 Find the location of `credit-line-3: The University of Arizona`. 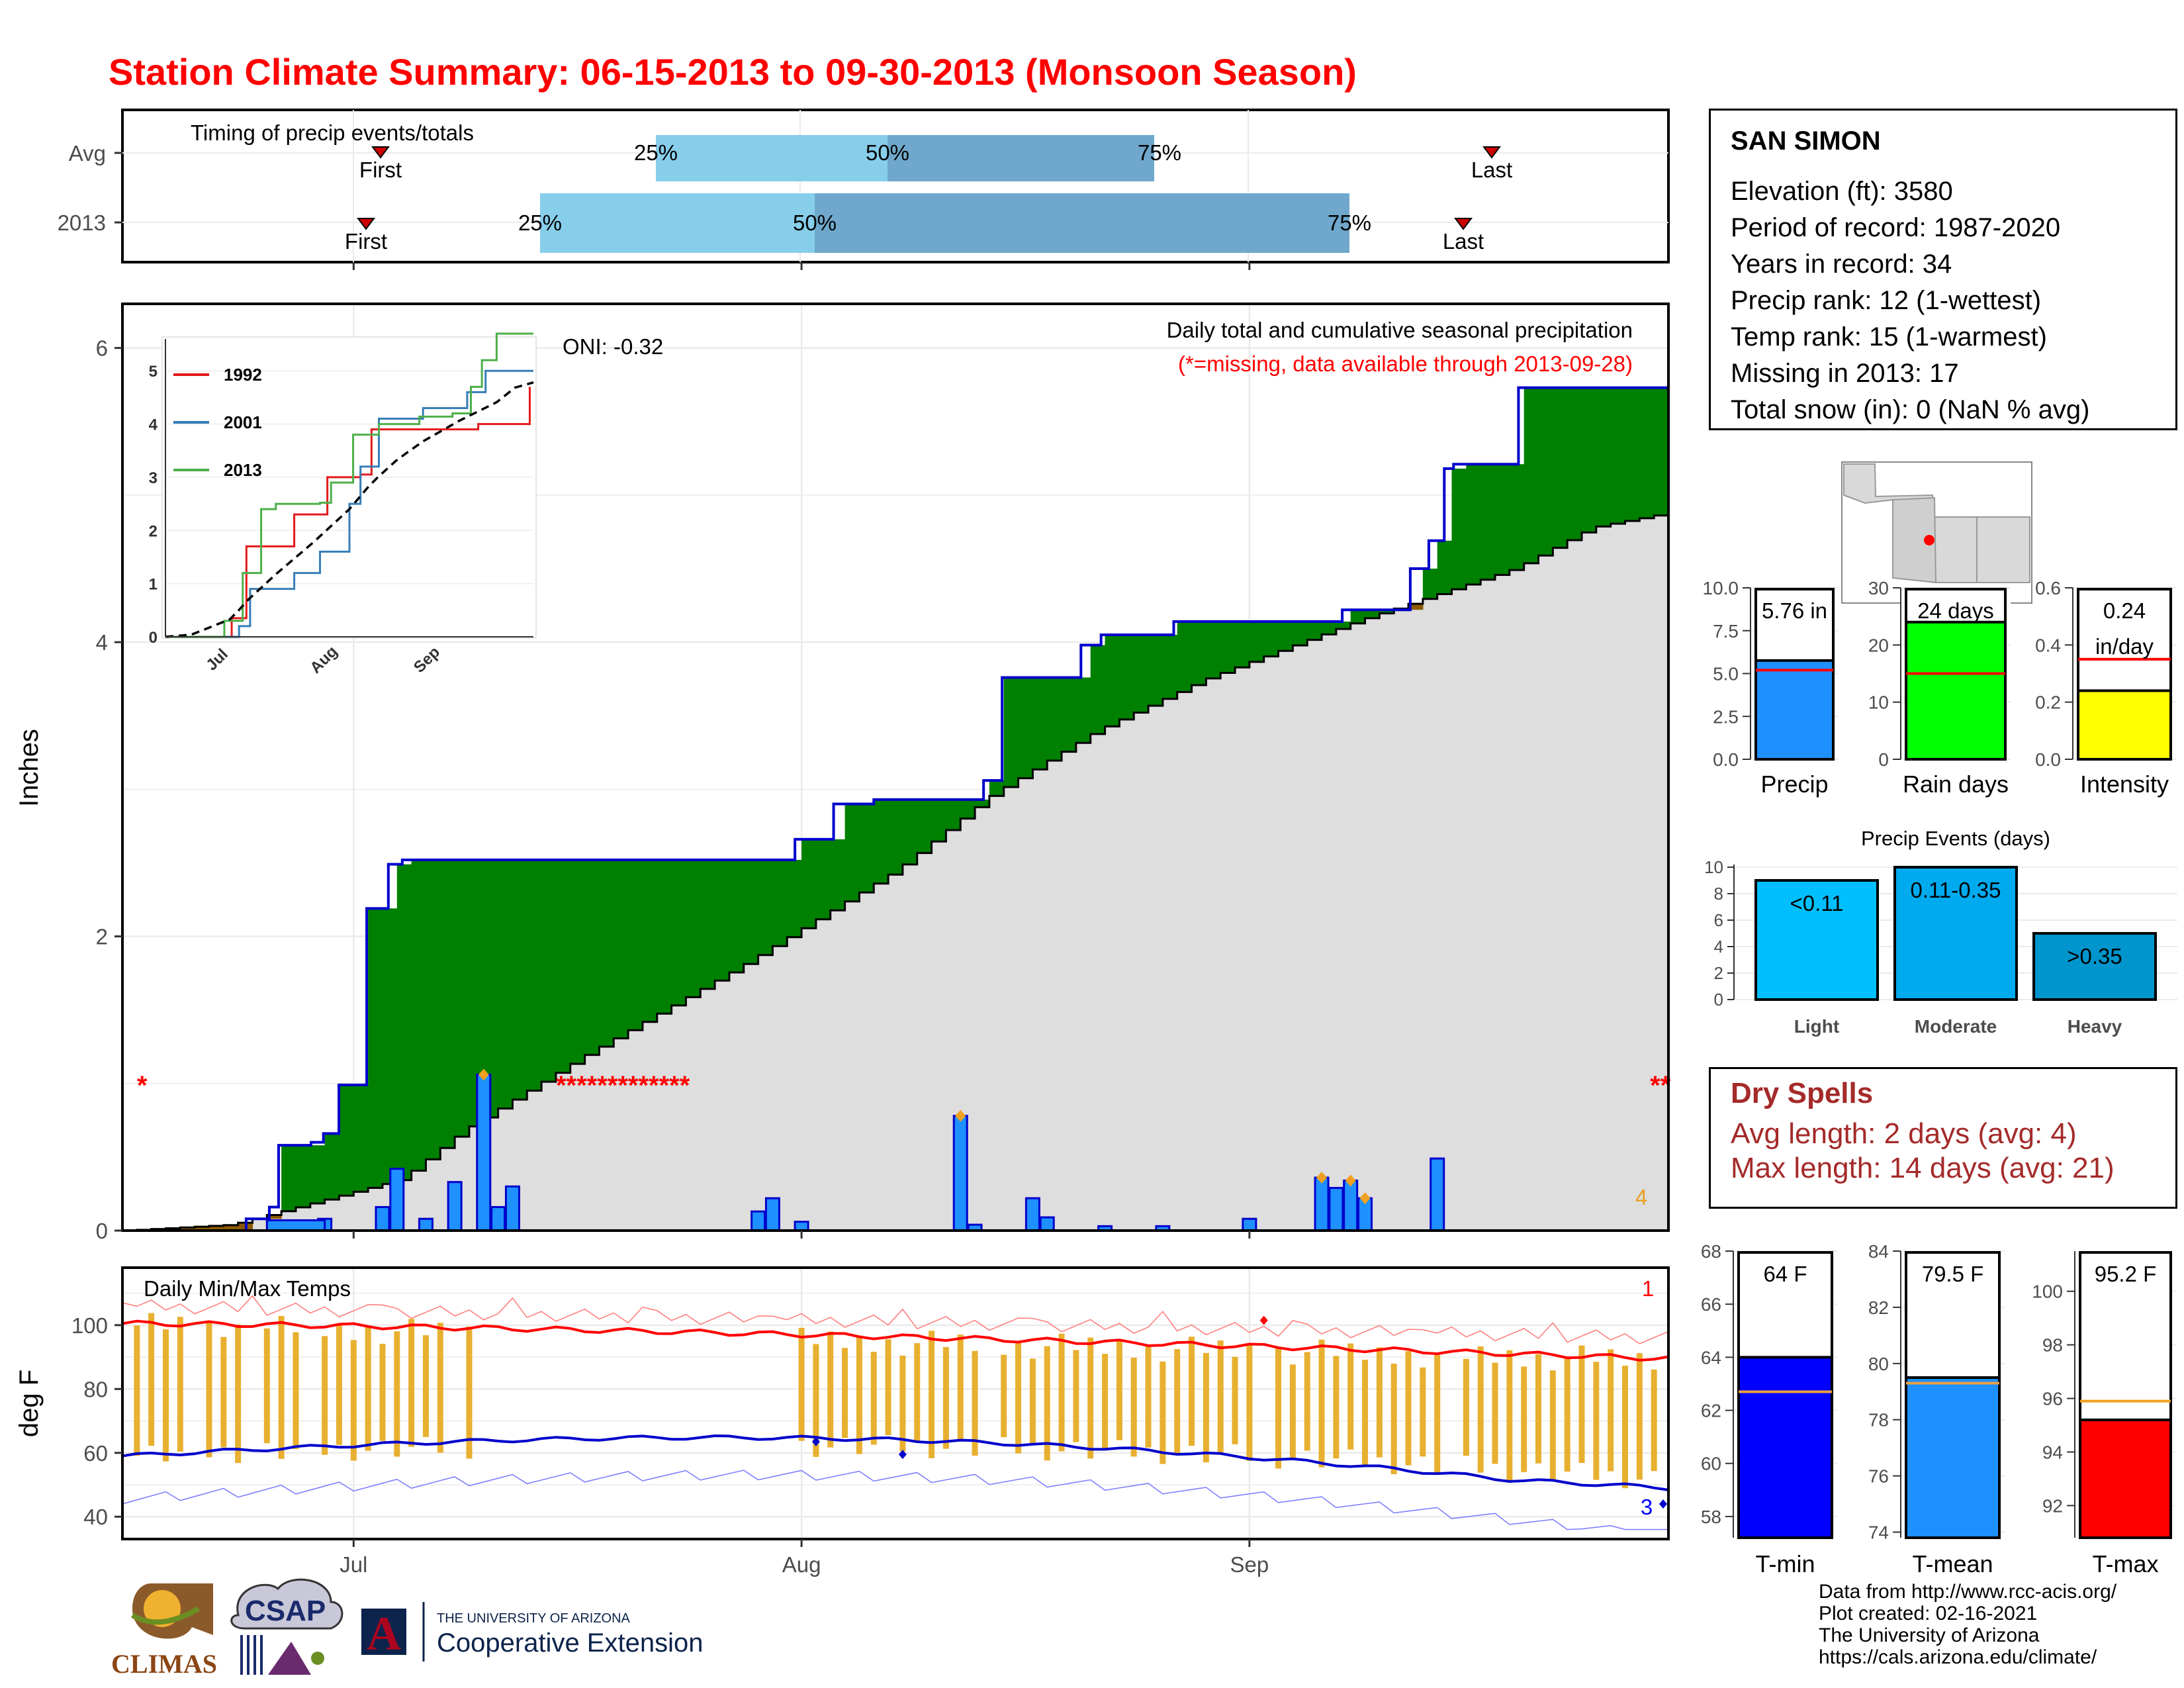

credit-line-3: The University of Arizona is located at coordinates (1929, 1635).